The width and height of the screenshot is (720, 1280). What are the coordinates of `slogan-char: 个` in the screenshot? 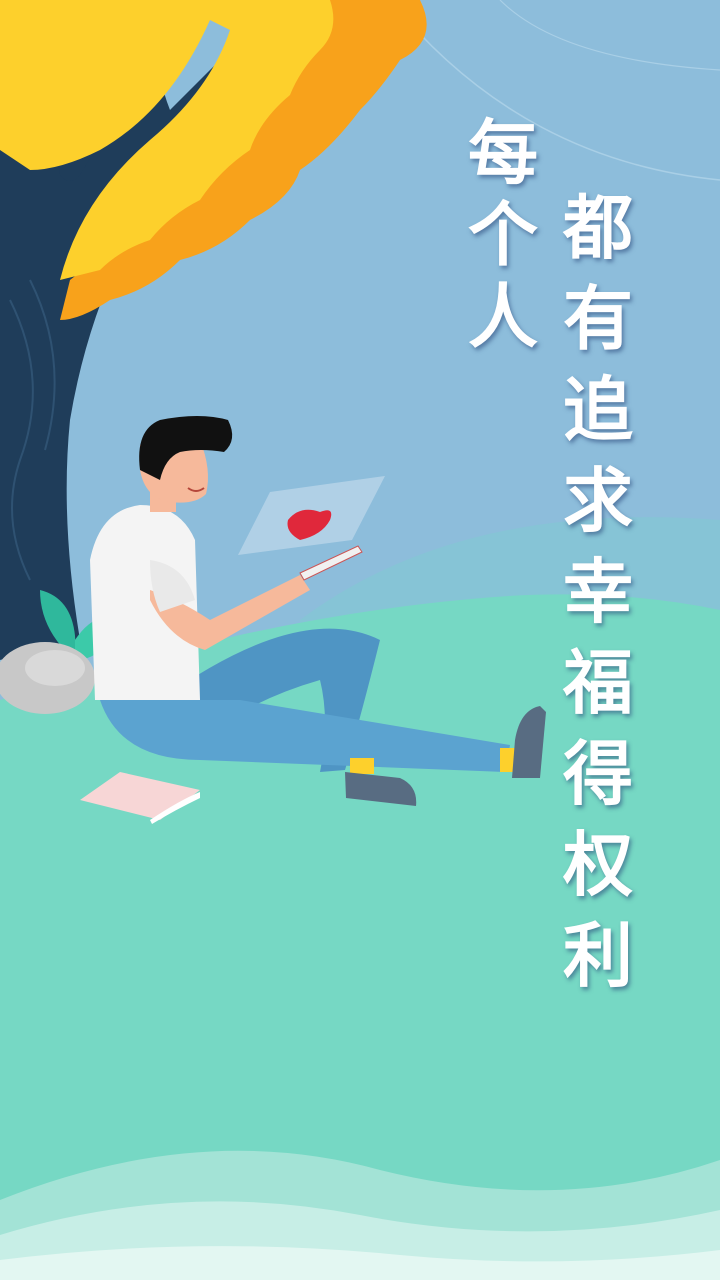 It's located at (503, 234).